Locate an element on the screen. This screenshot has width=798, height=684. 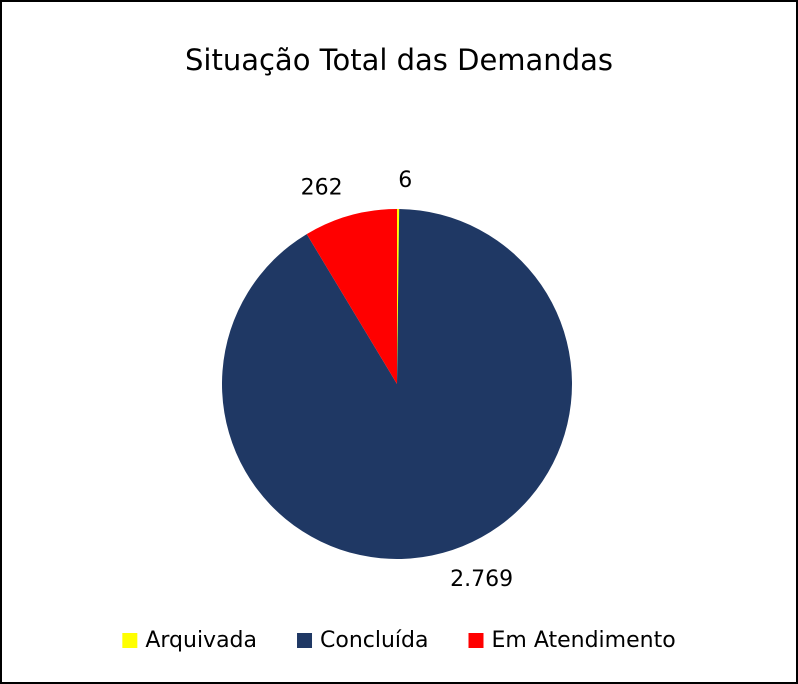
legend-label: Concluída is located at coordinates (374, 640).